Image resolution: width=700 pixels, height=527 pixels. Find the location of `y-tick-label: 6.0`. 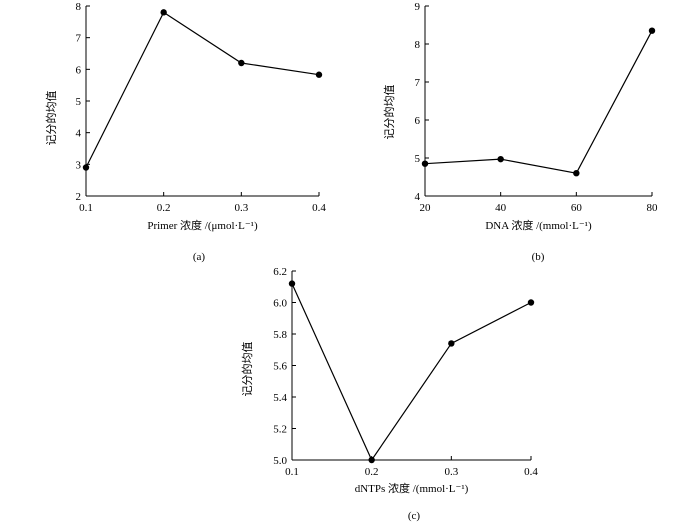

y-tick-label: 6.0 is located at coordinates (280, 304).